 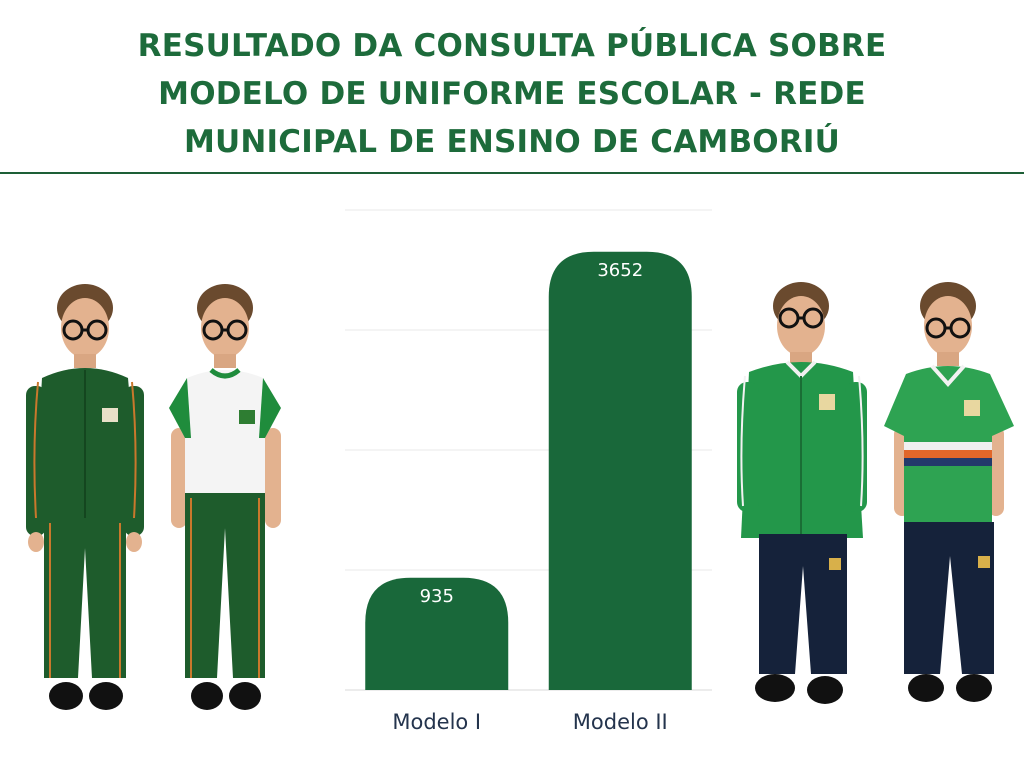 What do you see at coordinates (436, 722) in the screenshot?
I see `x-tick-label: Modelo I` at bounding box center [436, 722].